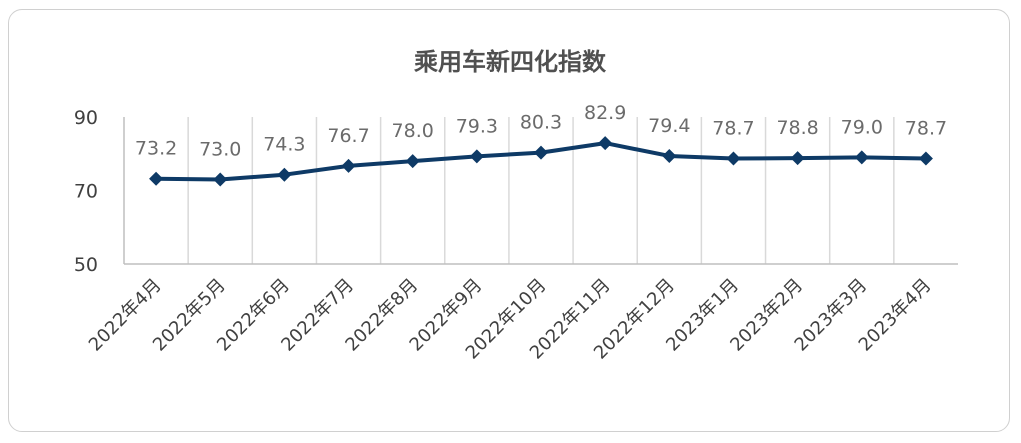 This screenshot has height=443, width=1021. What do you see at coordinates (862, 127) in the screenshot?
I see `data-label: 79.0` at bounding box center [862, 127].